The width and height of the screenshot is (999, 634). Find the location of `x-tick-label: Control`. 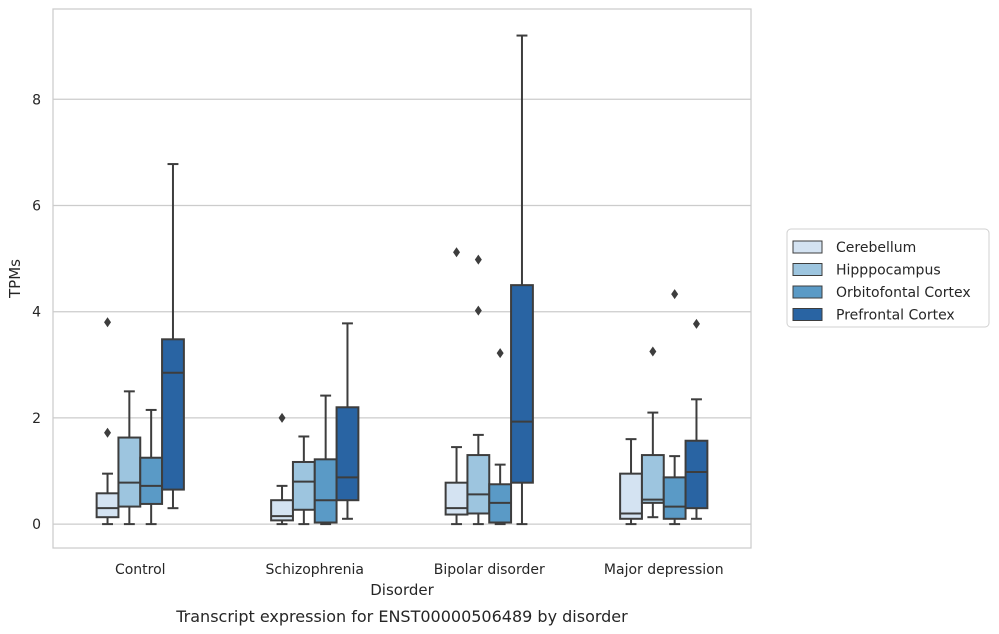

x-tick-label: Control is located at coordinates (140, 570).